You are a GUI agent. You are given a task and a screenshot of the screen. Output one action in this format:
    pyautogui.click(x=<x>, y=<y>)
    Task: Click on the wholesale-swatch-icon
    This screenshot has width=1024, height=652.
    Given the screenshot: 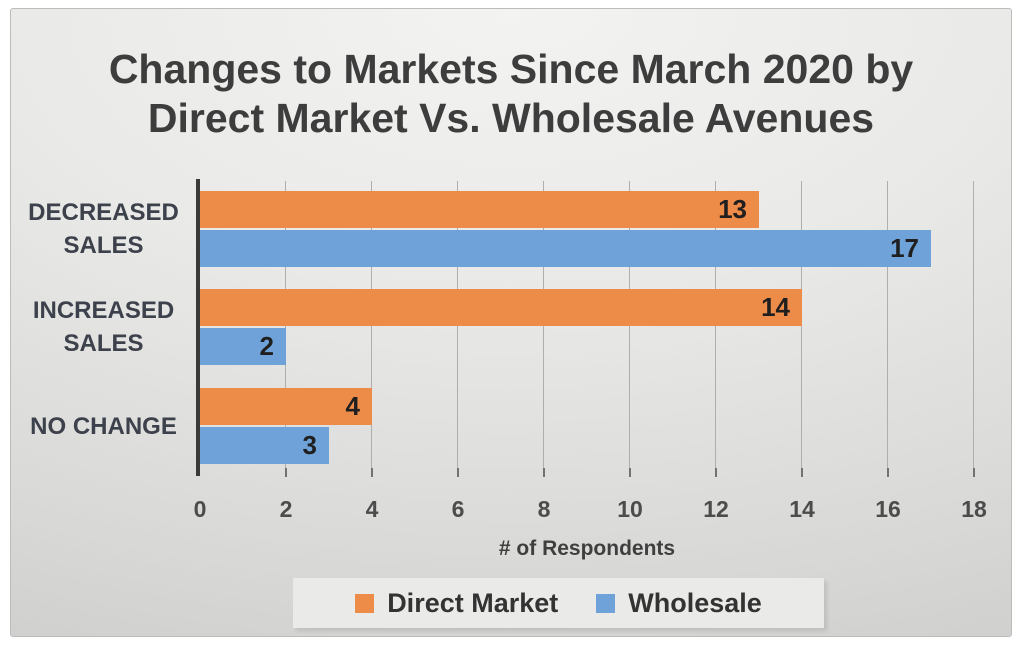 What is the action you would take?
    pyautogui.click(x=606, y=603)
    